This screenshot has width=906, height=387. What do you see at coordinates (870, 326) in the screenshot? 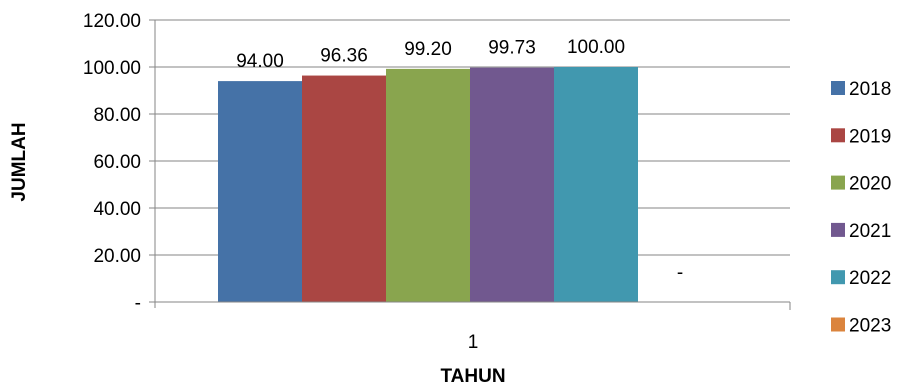
I see `legend-label-2023: 2023` at bounding box center [870, 326].